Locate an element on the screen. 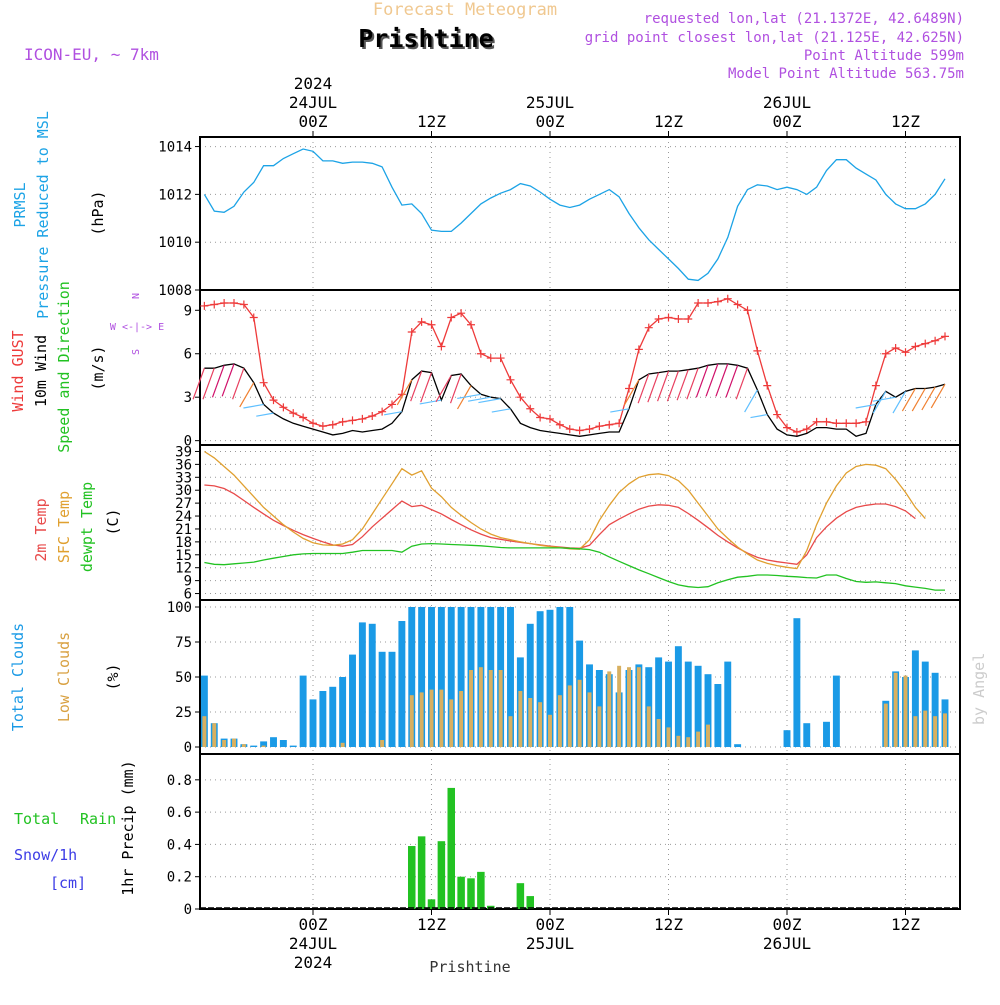 The width and height of the screenshot is (1000, 1005). y-tick-label: 0 is located at coordinates (188, 748).